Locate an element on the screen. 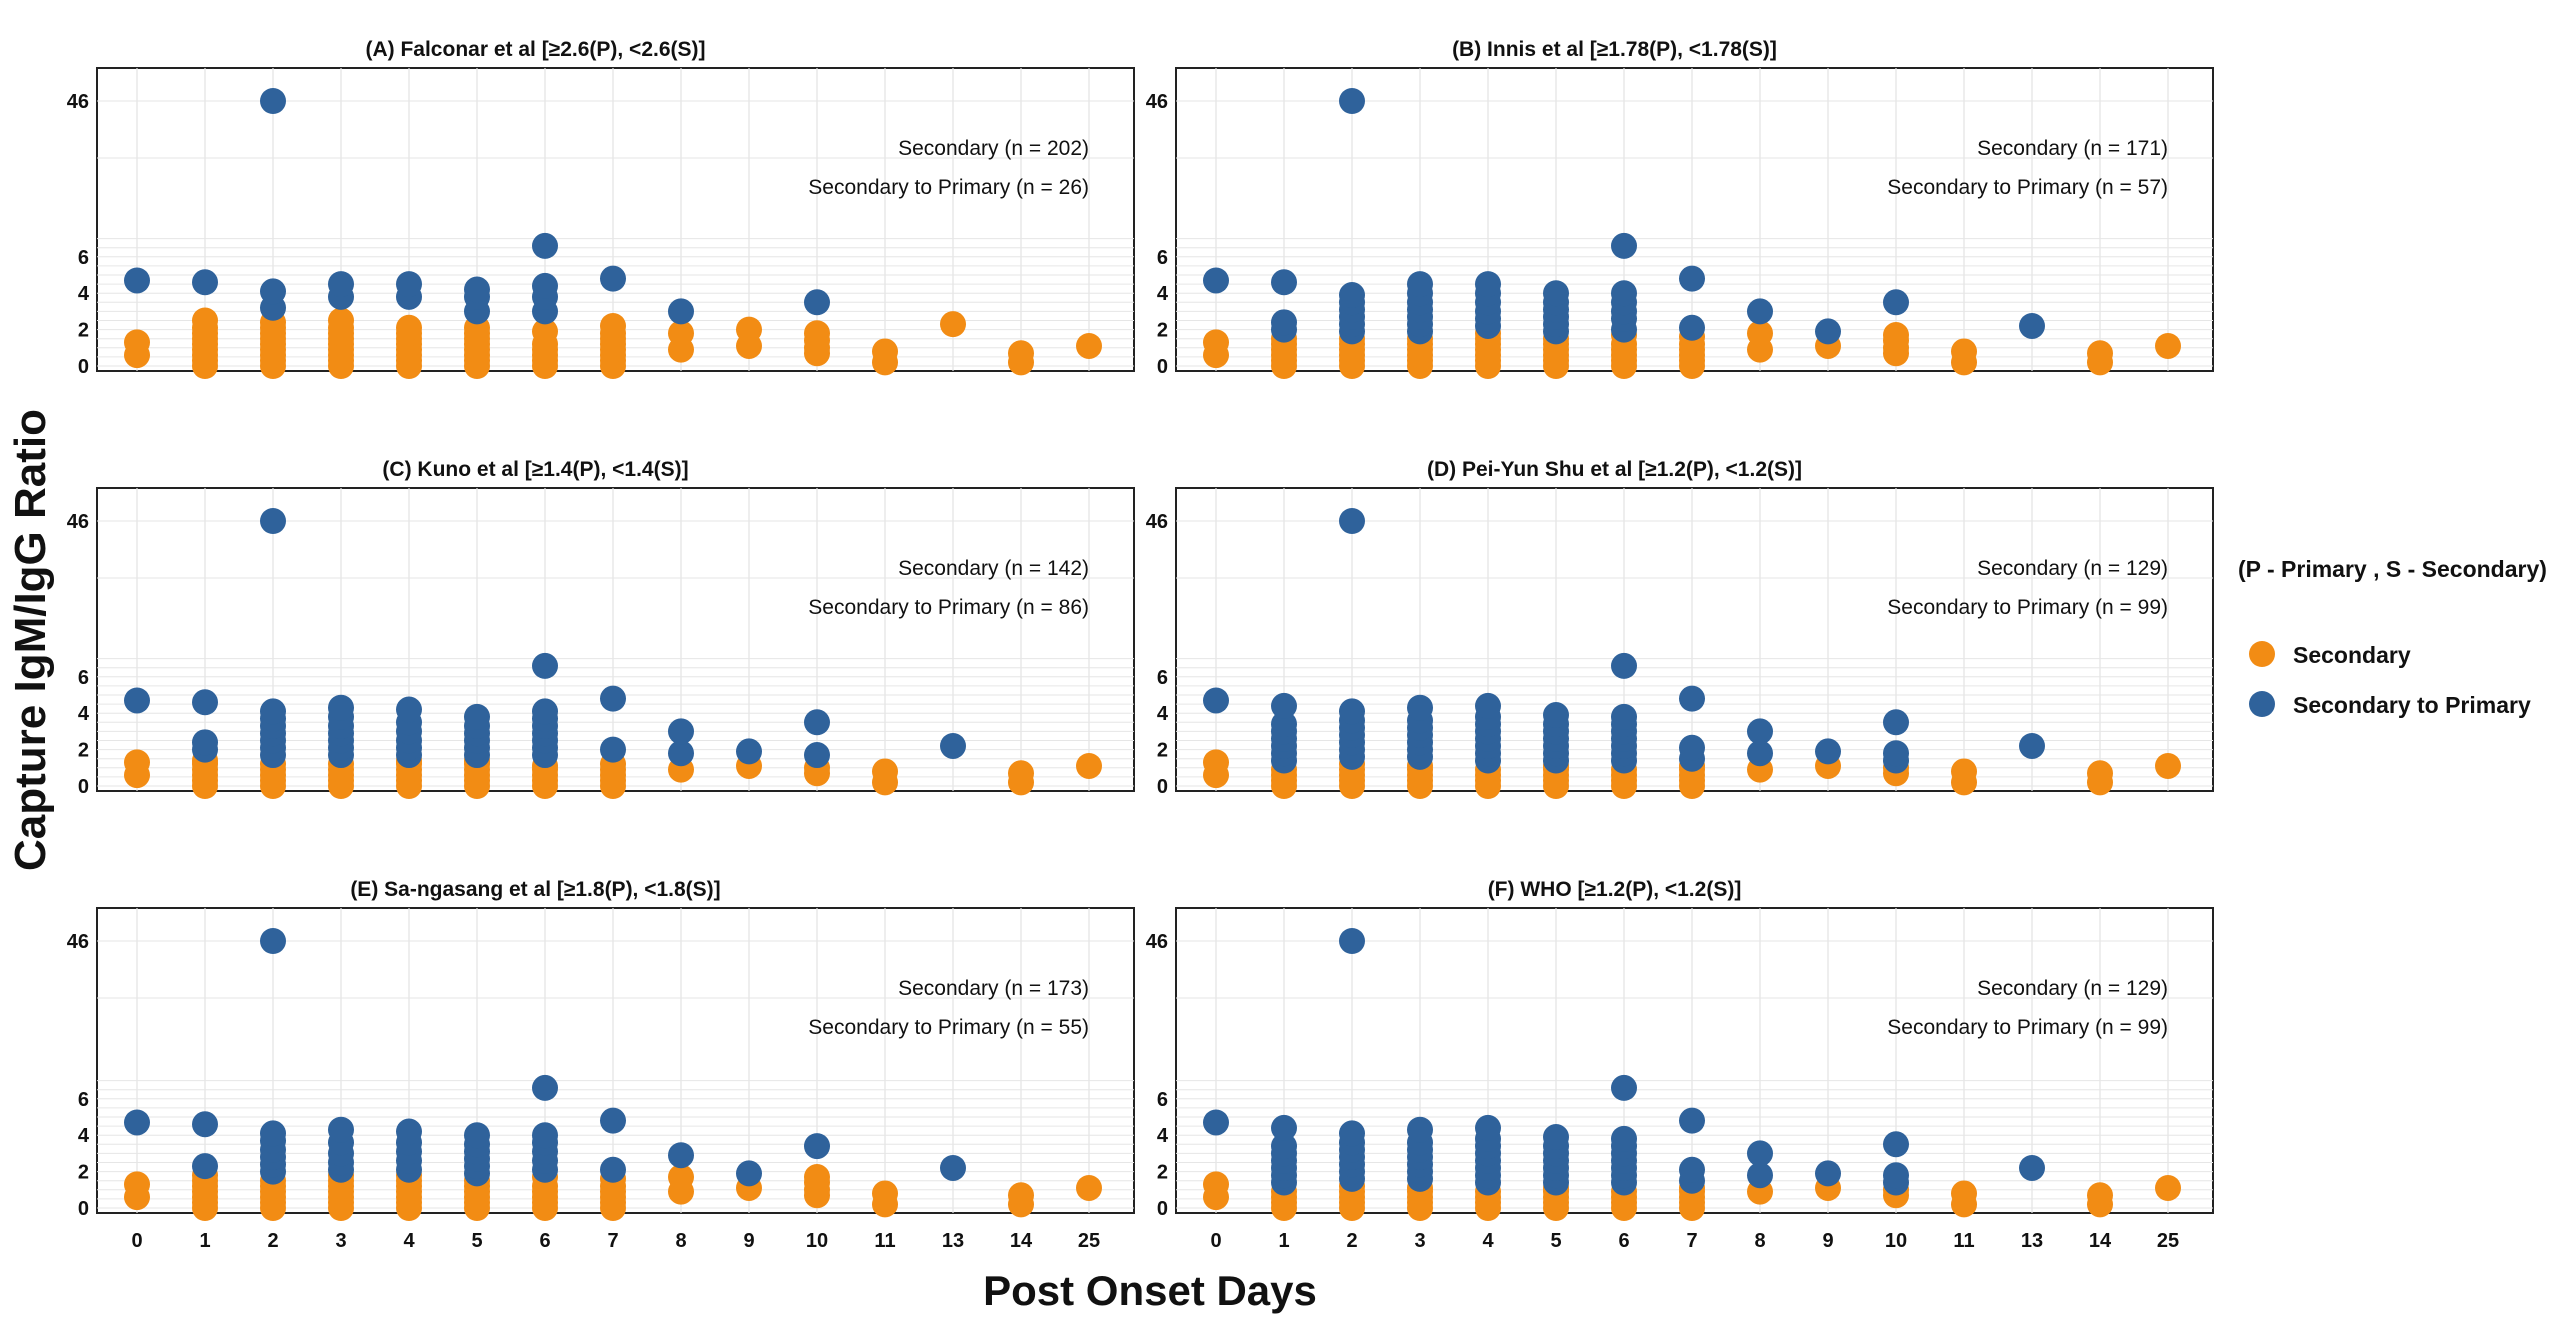  panel-title: (D) Pei-Yun Shu et al [≥1.2(P), <1.2(S)] is located at coordinates (1614, 469).